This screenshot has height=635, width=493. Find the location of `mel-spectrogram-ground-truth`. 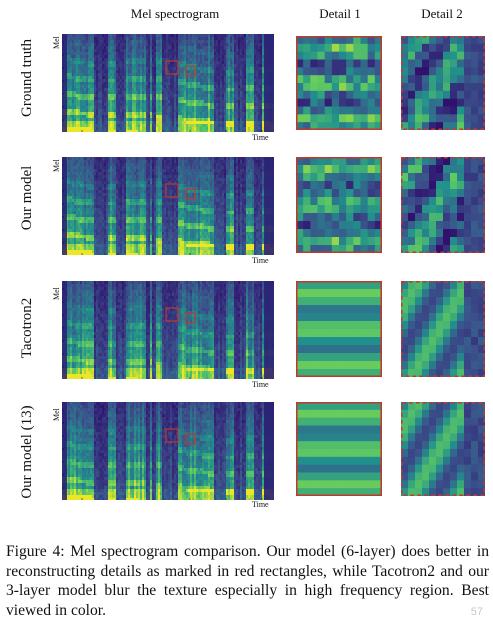

mel-spectrogram-ground-truth is located at coordinates (168, 83).